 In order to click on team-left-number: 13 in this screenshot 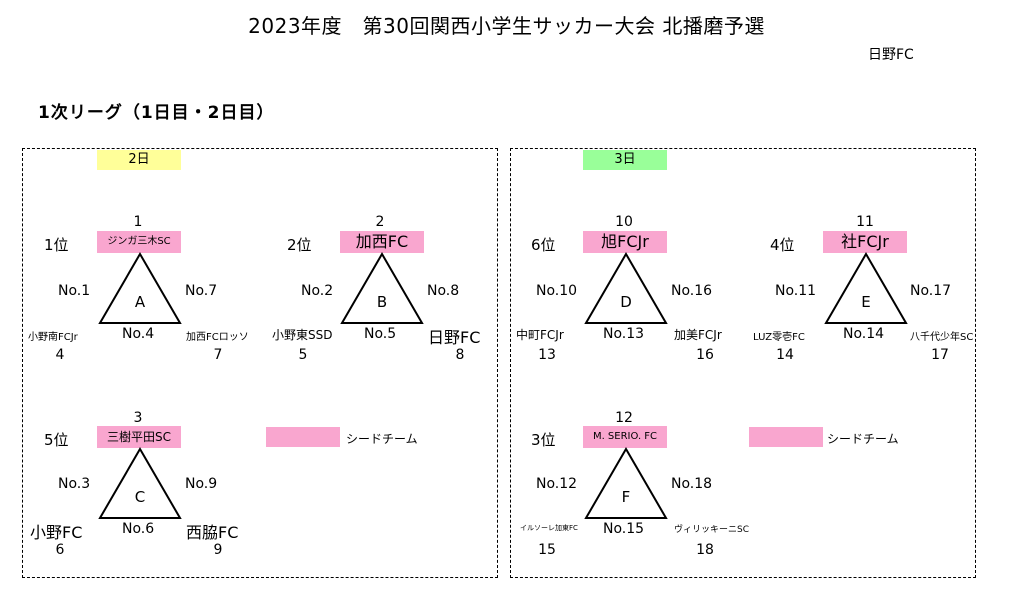, I will do `click(547, 355)`.